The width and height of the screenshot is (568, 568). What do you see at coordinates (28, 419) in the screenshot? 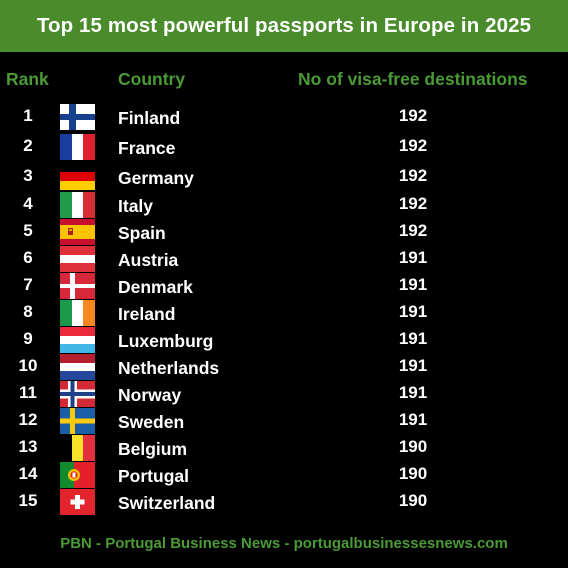
I see `rank-cell: 12` at bounding box center [28, 419].